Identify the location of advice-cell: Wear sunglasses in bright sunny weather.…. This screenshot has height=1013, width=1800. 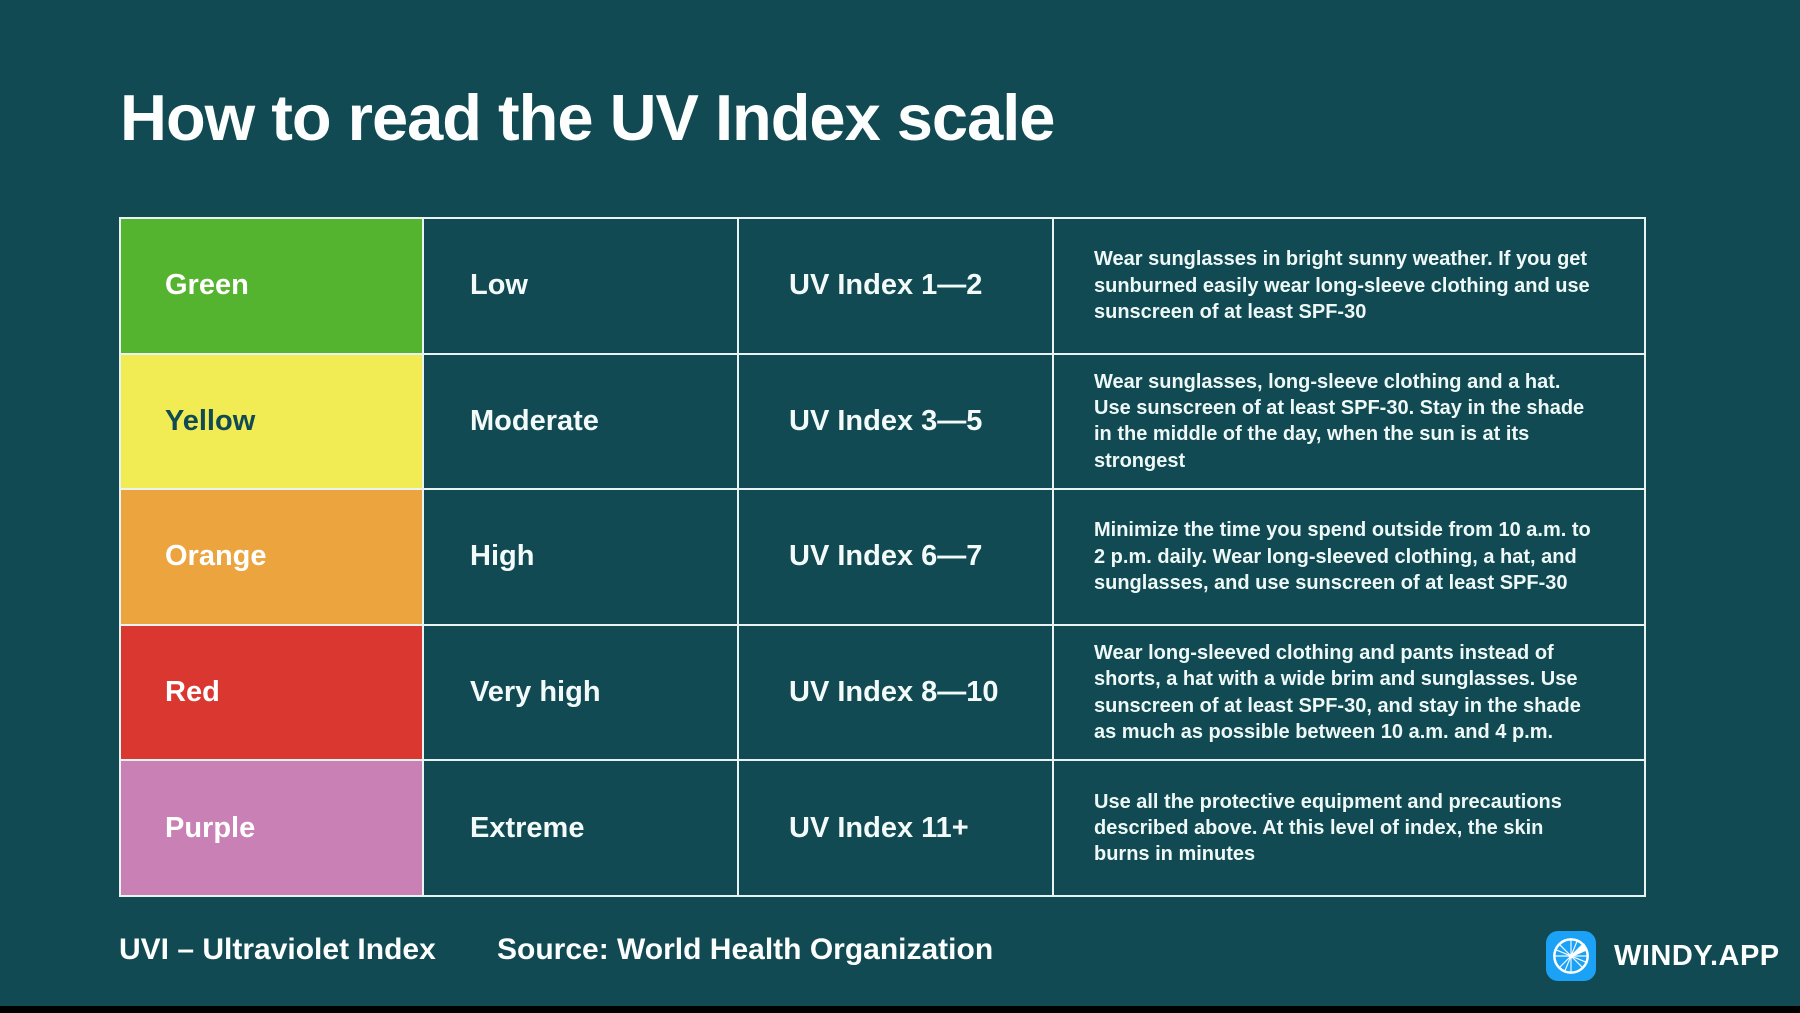
(1349, 286).